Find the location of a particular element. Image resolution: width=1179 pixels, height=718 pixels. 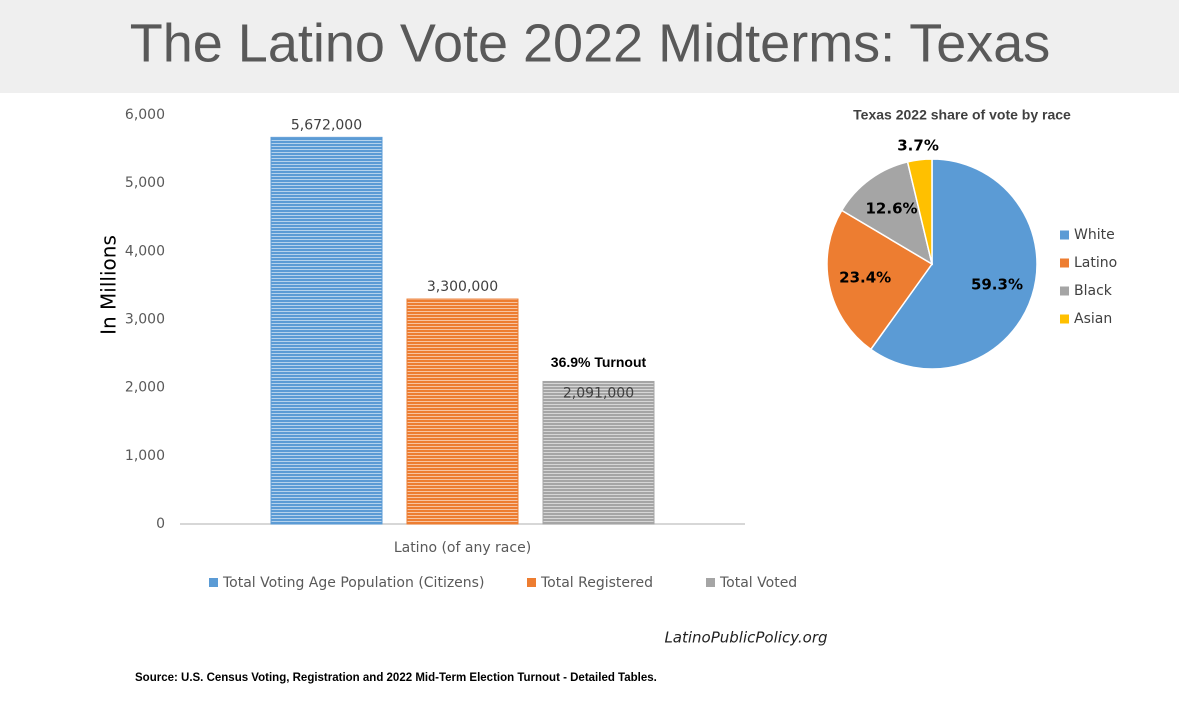

y-tick-label: 3,000 is located at coordinates (145, 320).